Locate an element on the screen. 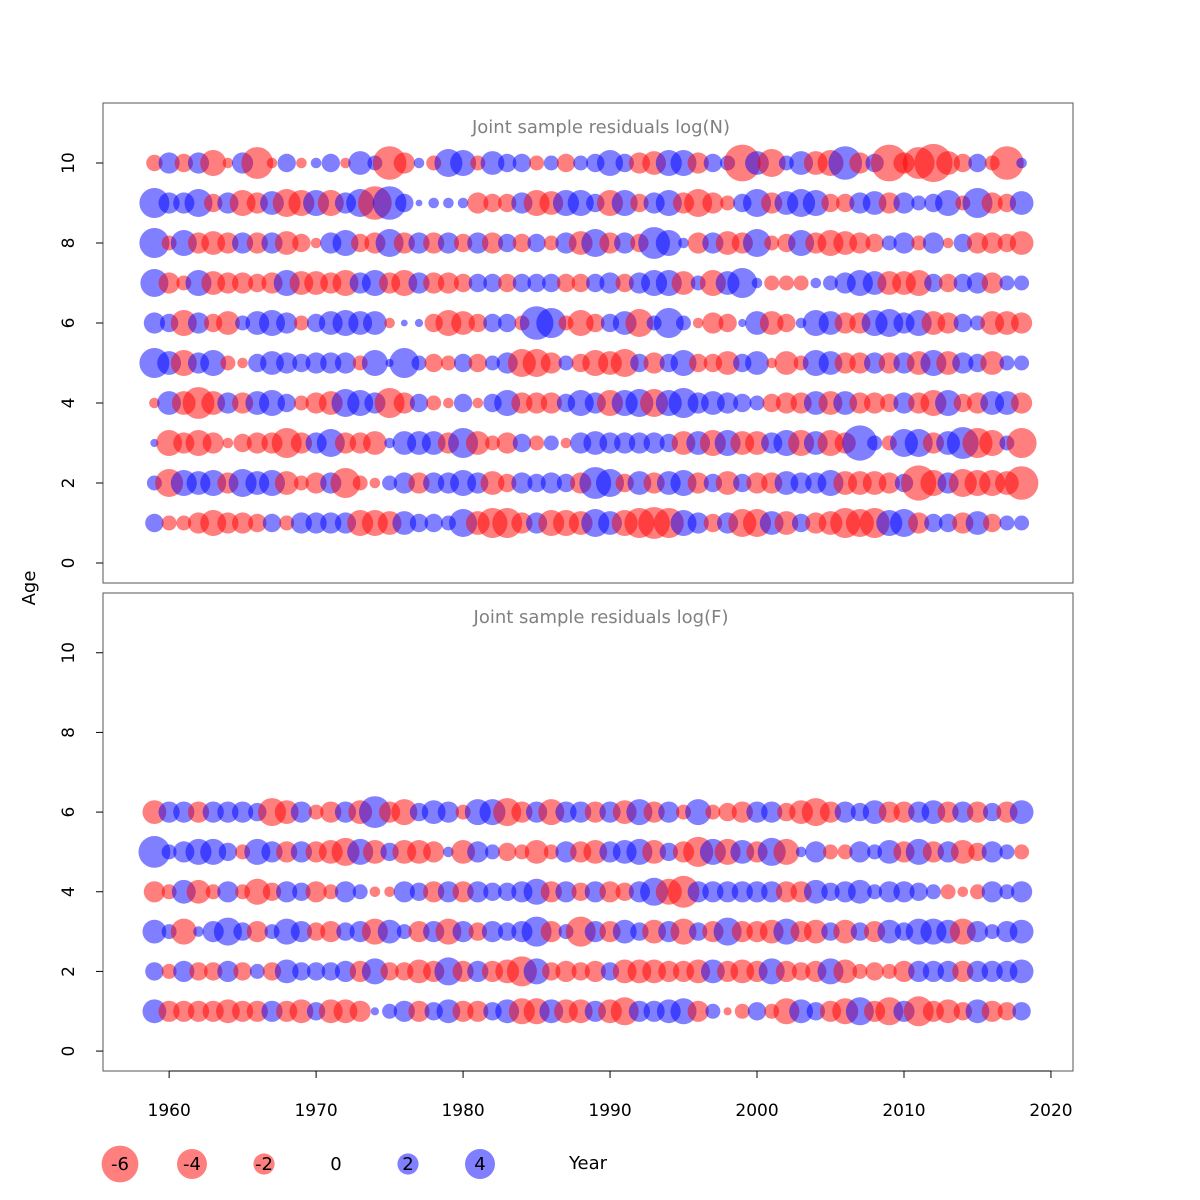  legend-label: -2 is located at coordinates (264, 1164).